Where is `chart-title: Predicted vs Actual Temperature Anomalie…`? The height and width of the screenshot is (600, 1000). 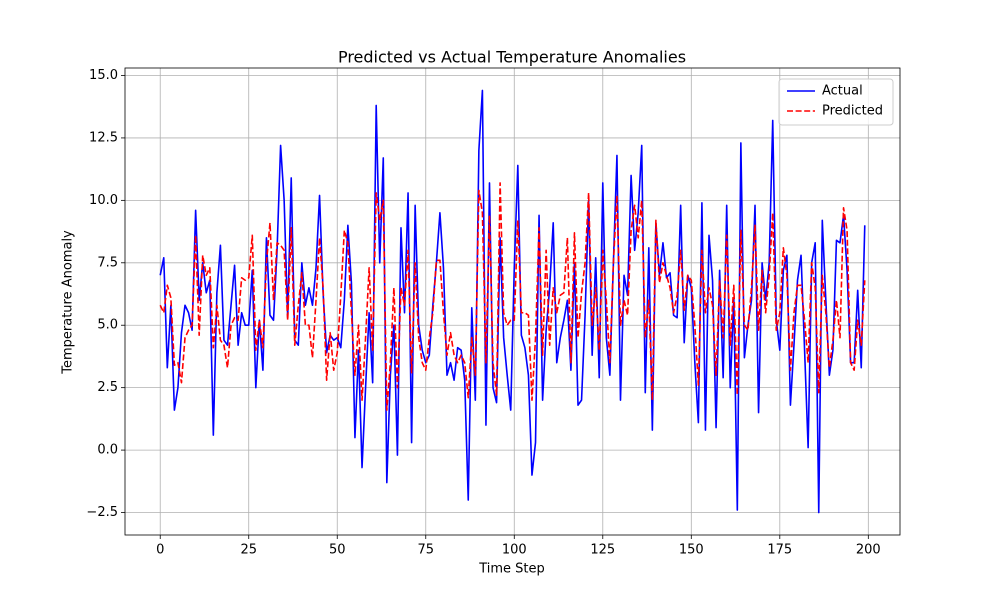
chart-title: Predicted vs Actual Temperature Anomalie… is located at coordinates (512, 57).